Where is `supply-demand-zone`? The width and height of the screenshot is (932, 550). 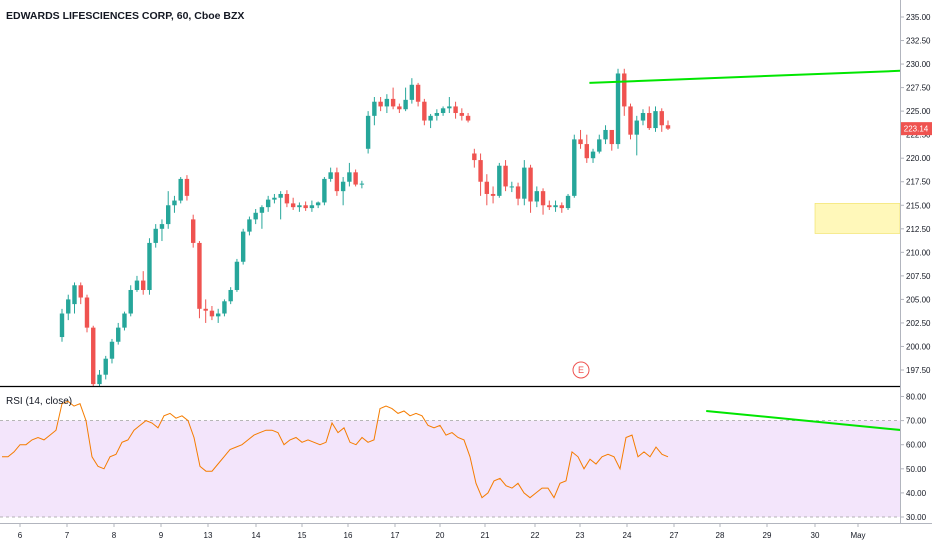
supply-demand-zone is located at coordinates (857, 218).